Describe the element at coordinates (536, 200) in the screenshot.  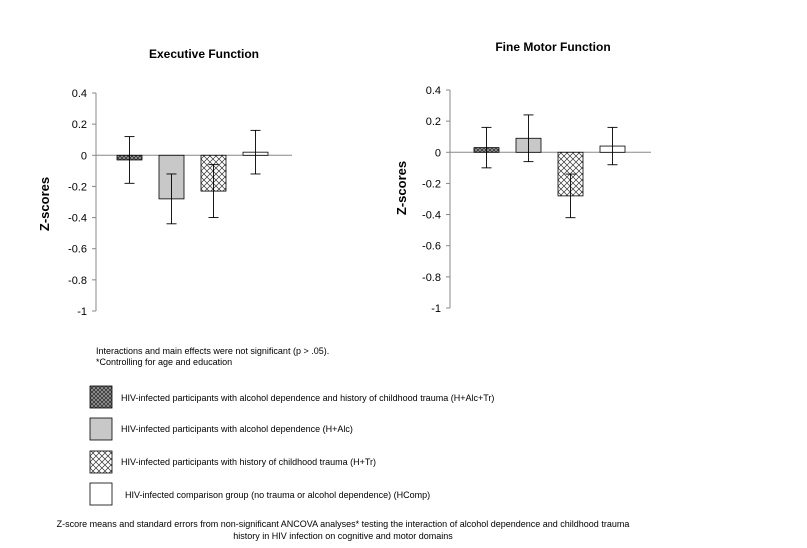
I see `chart2-plot: 0.4 0.2 0 -0.2 -0.4 -0.6 -0.8 -1` at that location.